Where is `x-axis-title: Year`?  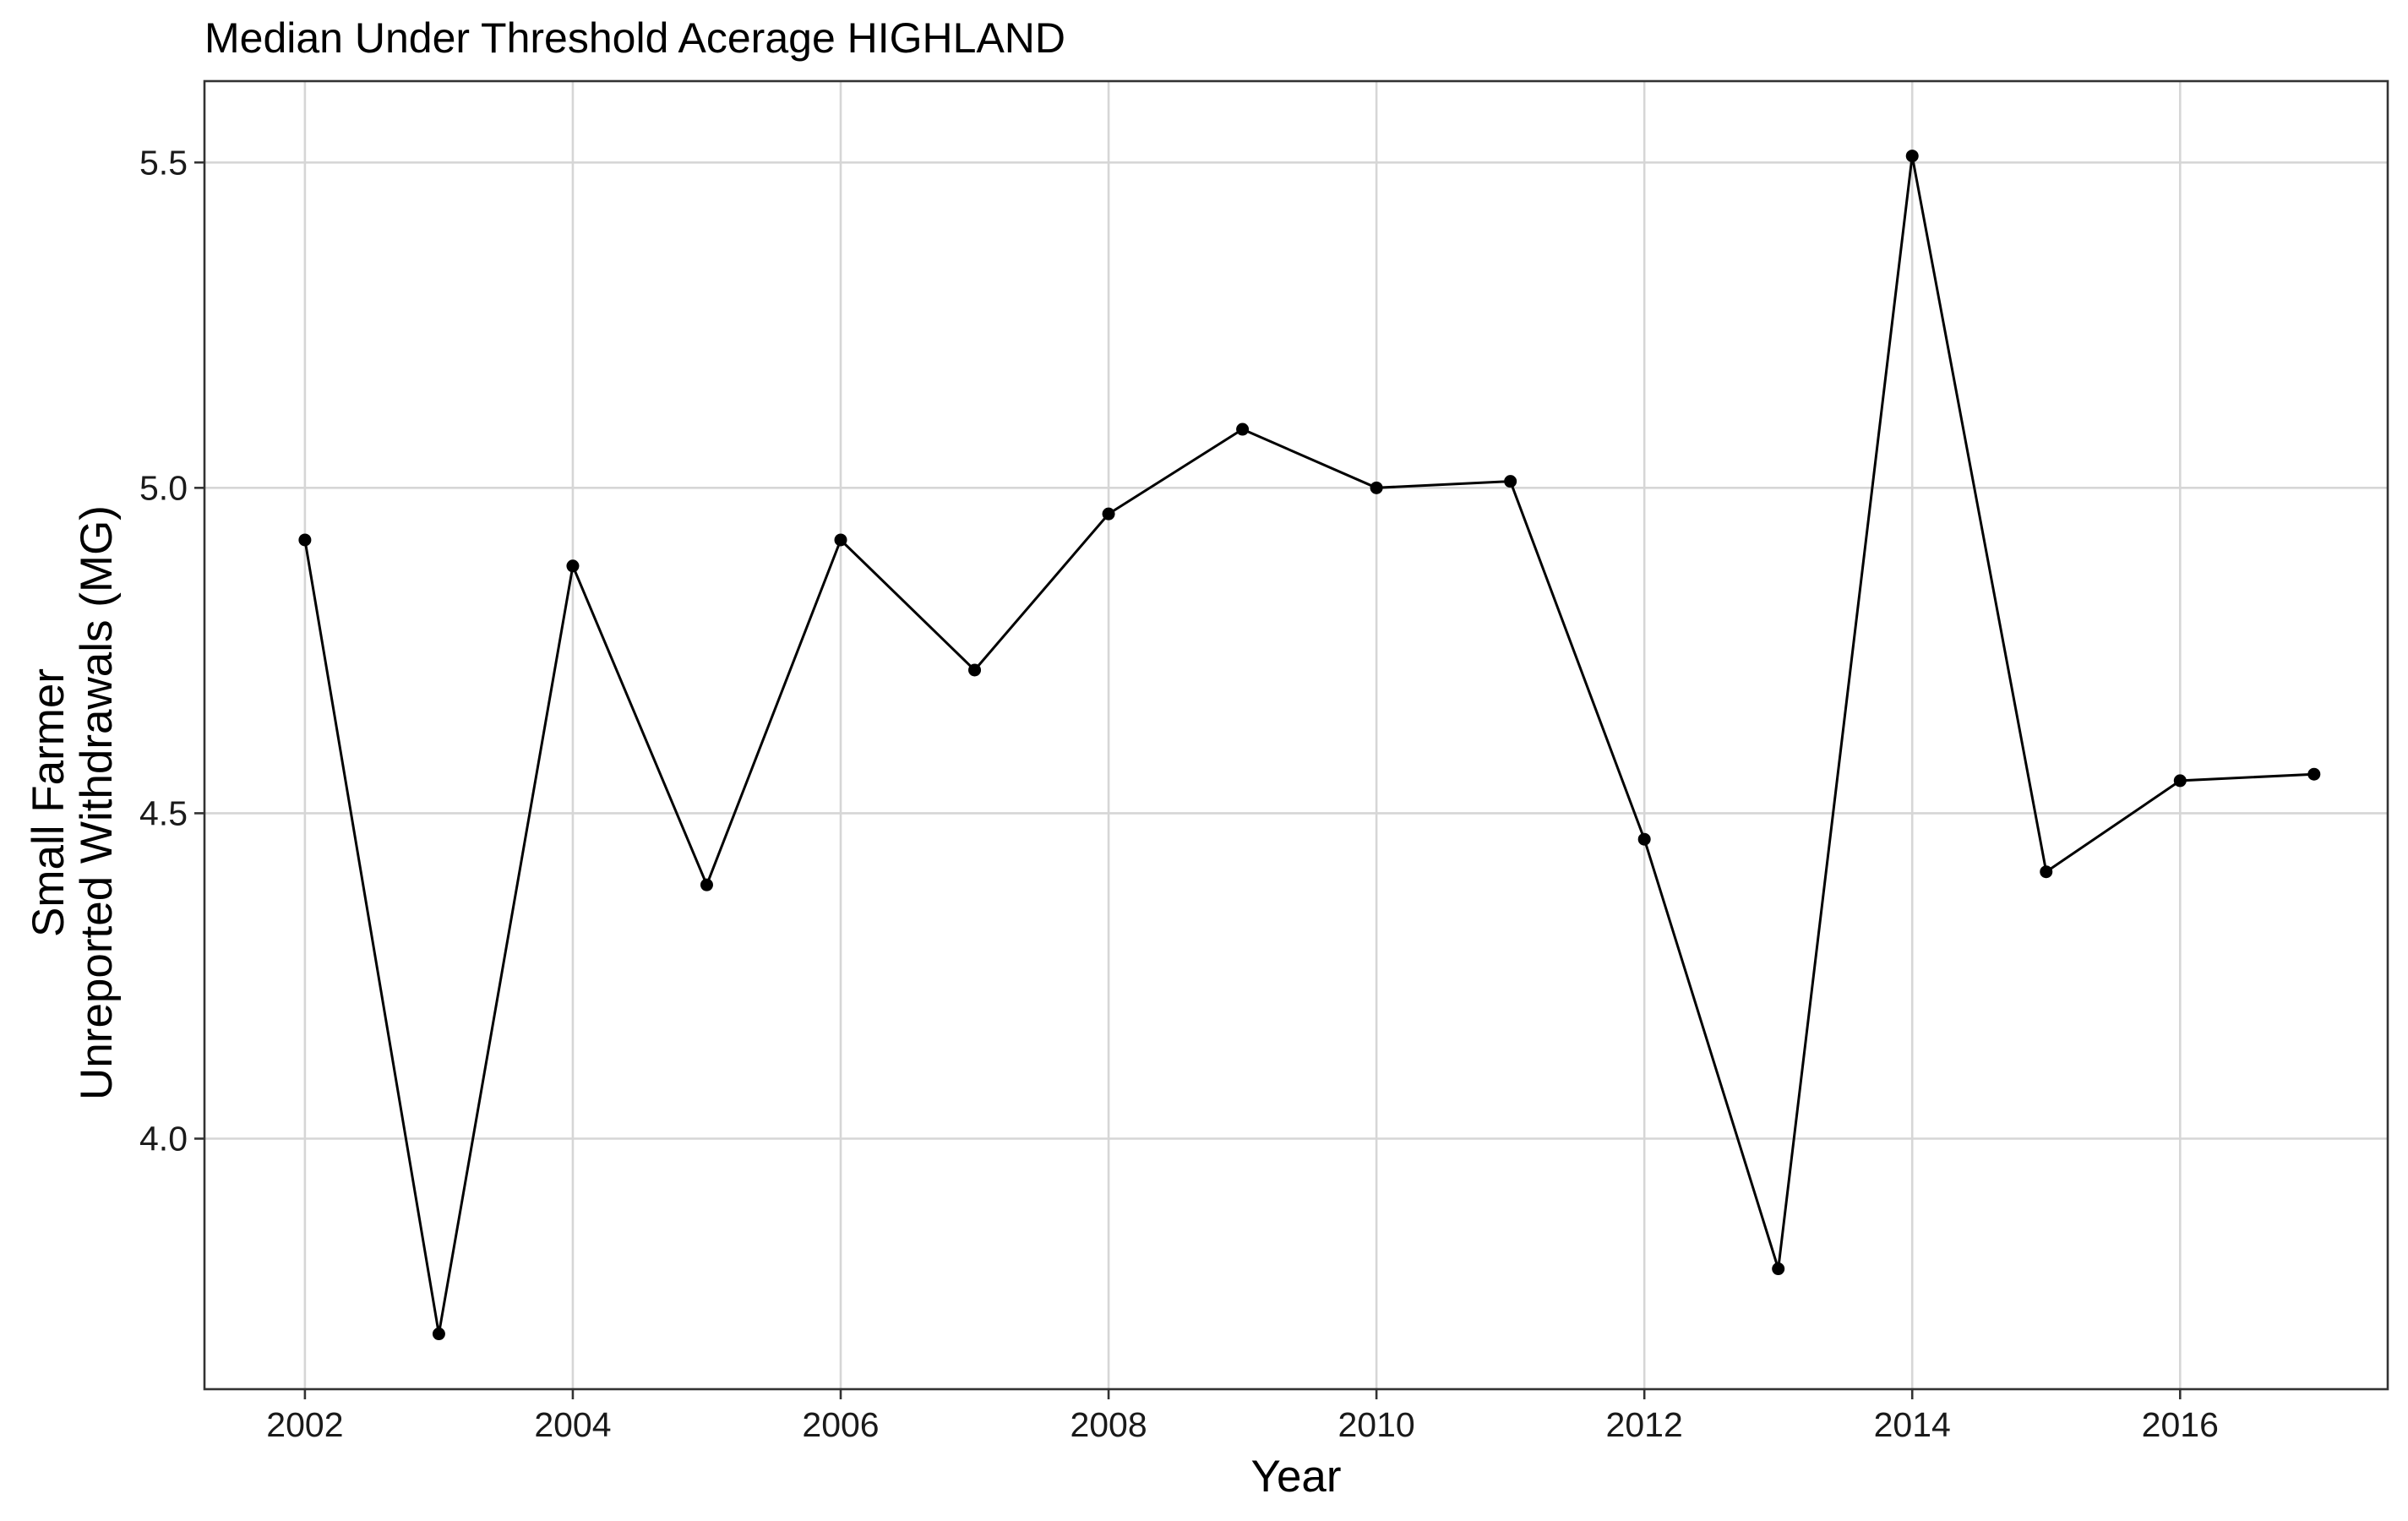 x-axis-title: Year is located at coordinates (1295, 1477).